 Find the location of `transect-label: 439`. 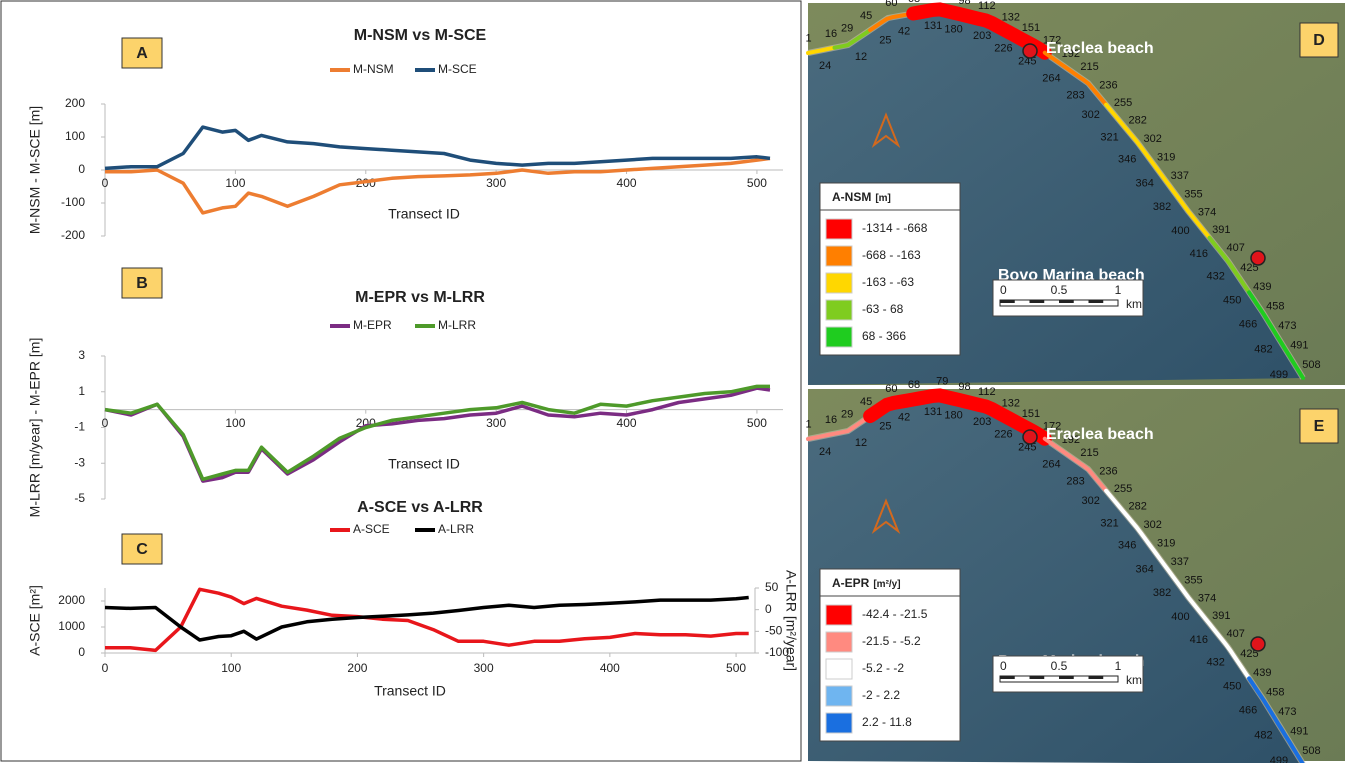

transect-label: 439 is located at coordinates (1262, 673).